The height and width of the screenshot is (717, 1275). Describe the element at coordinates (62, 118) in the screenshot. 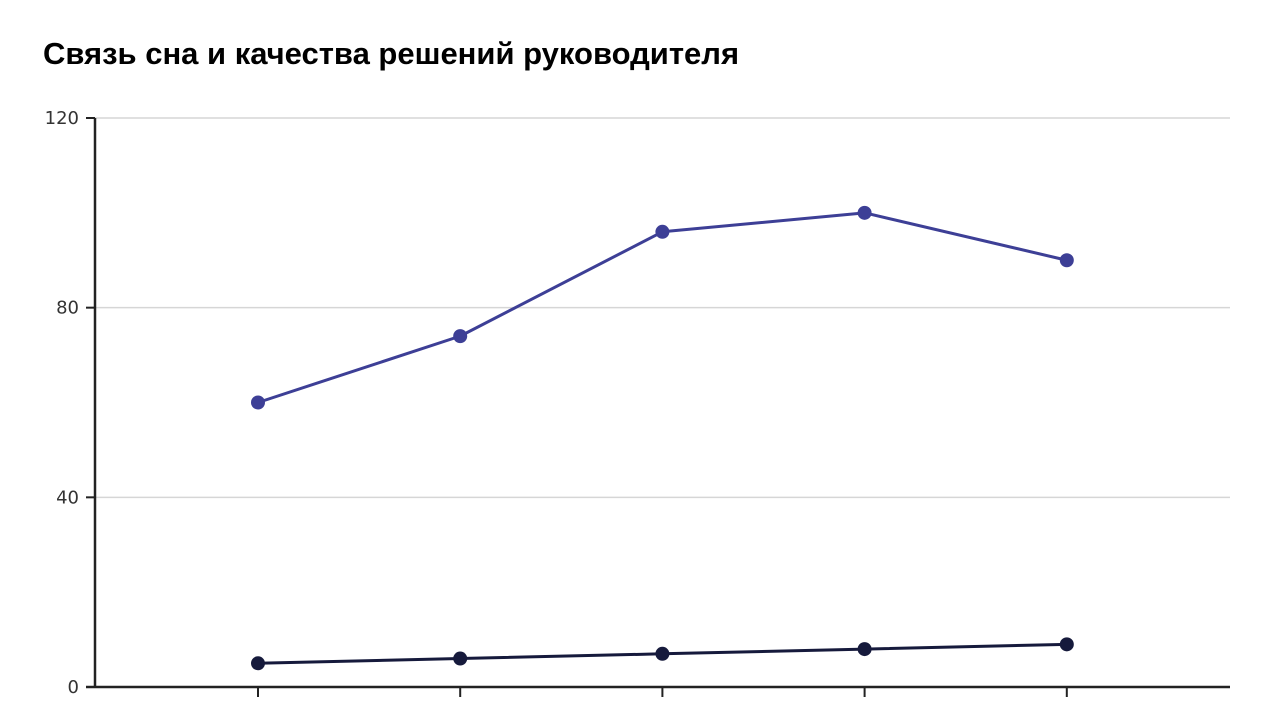

I see `y-tick-label: 120` at that location.